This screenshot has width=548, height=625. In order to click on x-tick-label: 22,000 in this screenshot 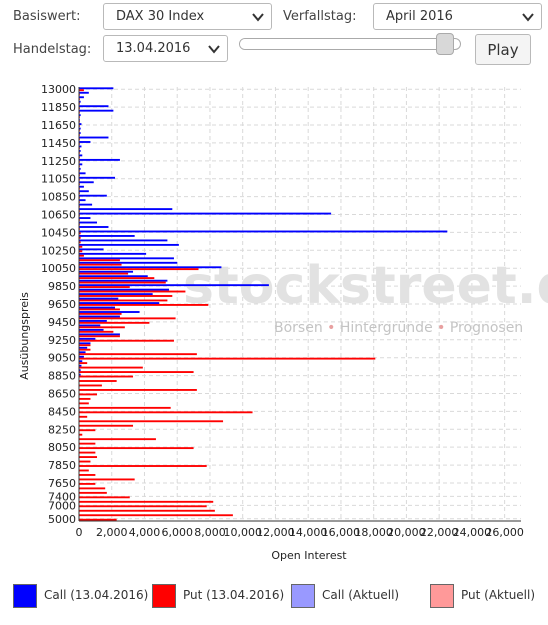, I will do `click(439, 532)`.